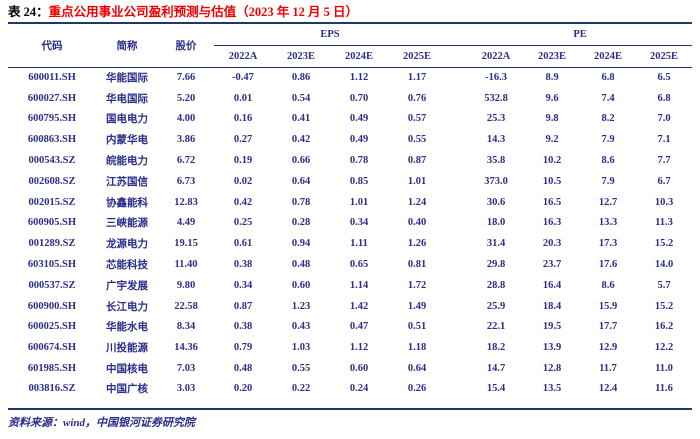 The height and width of the screenshot is (439, 700). What do you see at coordinates (127, 245) in the screenshot?
I see `cell-name: 龙源电力` at bounding box center [127, 245].